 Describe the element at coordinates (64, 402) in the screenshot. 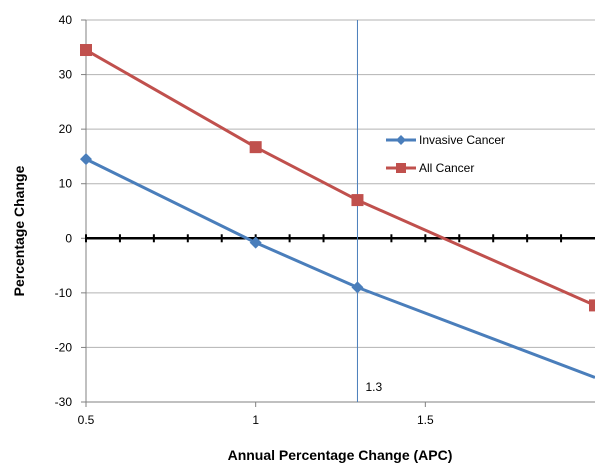

I see `y-tick-label: -30` at that location.